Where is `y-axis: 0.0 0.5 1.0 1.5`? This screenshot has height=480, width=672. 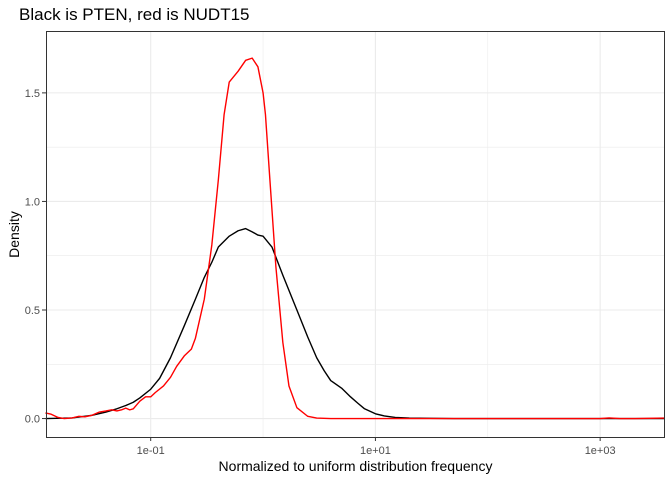
y-axis: 0.0 0.5 1.0 1.5 is located at coordinates (35, 257).